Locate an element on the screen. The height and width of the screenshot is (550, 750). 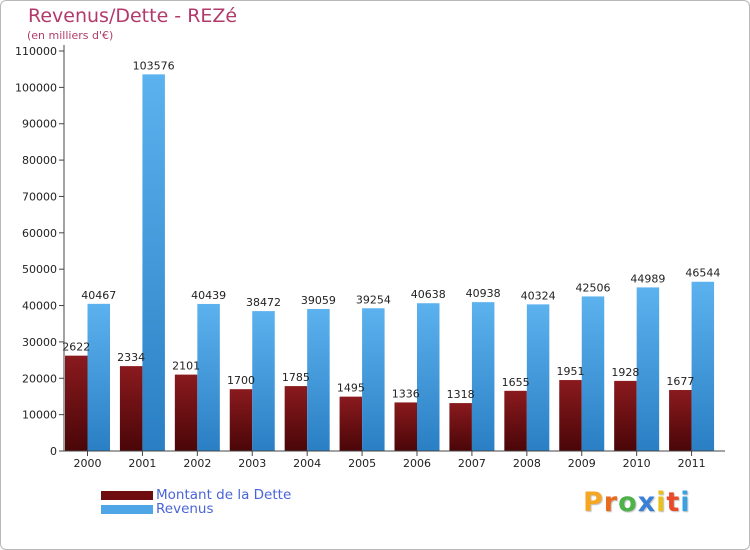
legend-label-debt: Montant de la Dette is located at coordinates (224, 495).